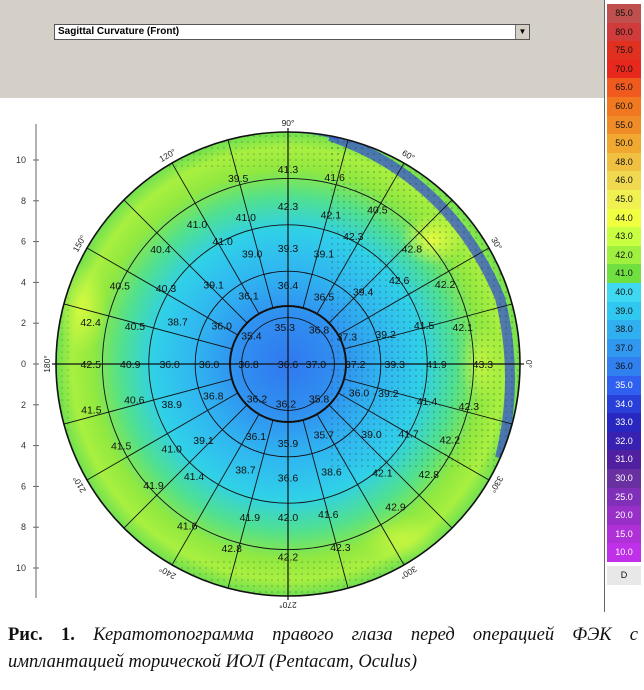 Image resolution: width=644 pixels, height=690 pixels. I want to click on legend-footer: D, so click(624, 575).